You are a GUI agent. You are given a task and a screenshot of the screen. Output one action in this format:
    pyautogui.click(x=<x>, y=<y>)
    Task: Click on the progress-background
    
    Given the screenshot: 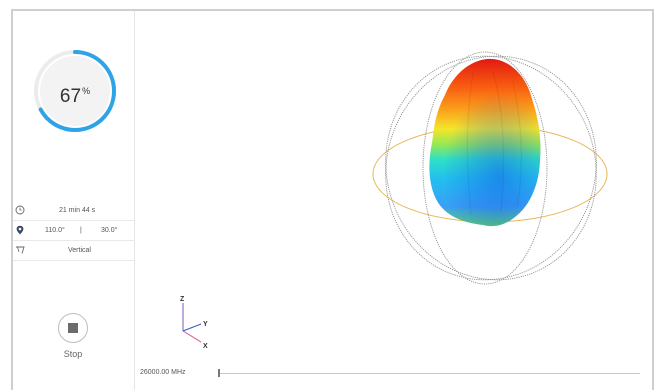 What is the action you would take?
    pyautogui.click(x=75, y=91)
    